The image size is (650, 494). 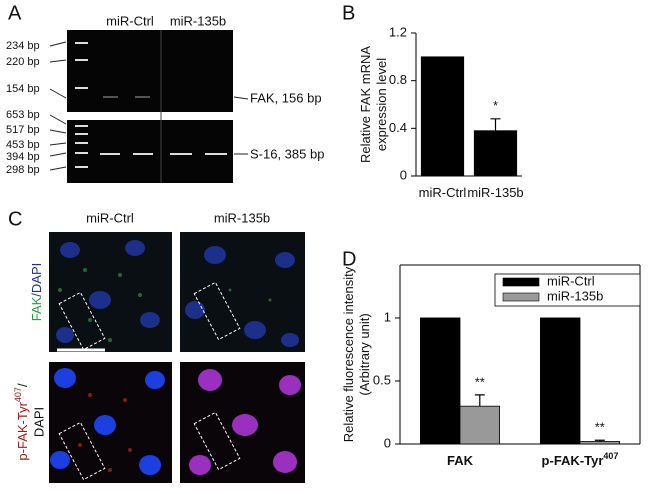 What do you see at coordinates (110, 217) in the screenshot?
I see `image-column: miR-Ctrl` at bounding box center [110, 217].